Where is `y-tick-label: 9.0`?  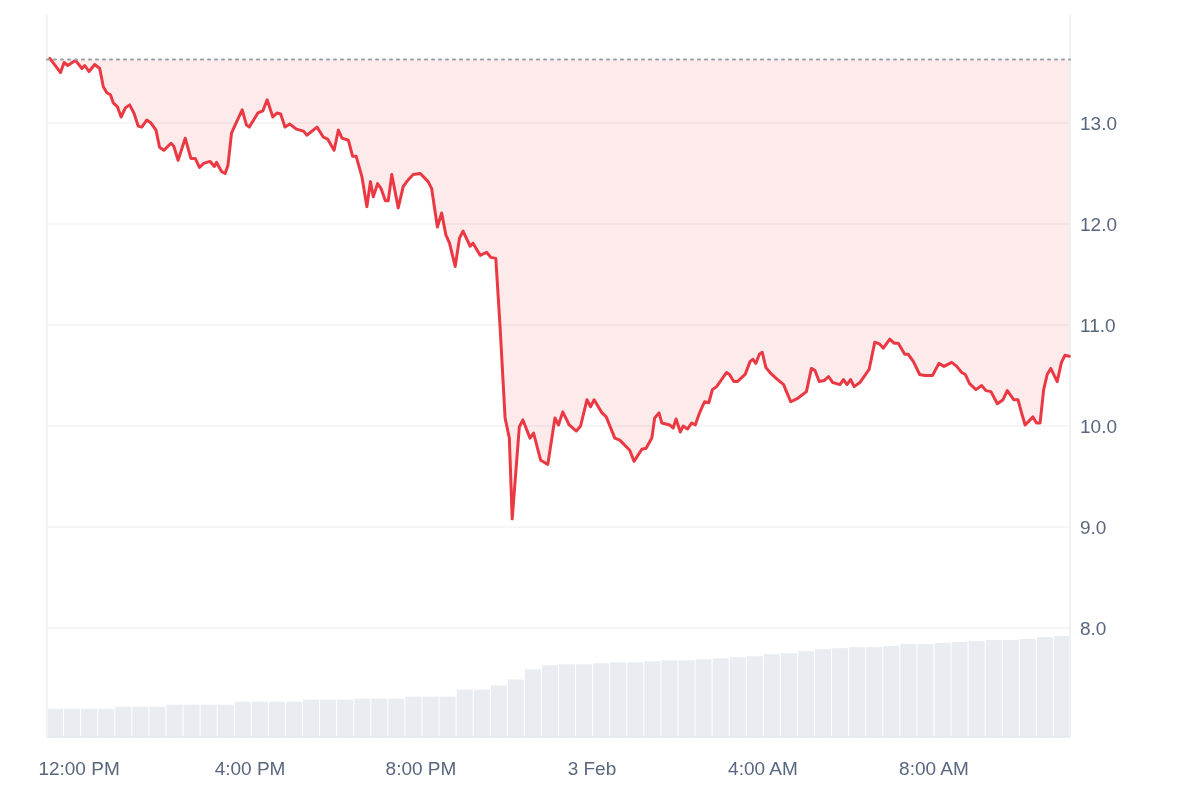
y-tick-label: 9.0 is located at coordinates (1093, 527).